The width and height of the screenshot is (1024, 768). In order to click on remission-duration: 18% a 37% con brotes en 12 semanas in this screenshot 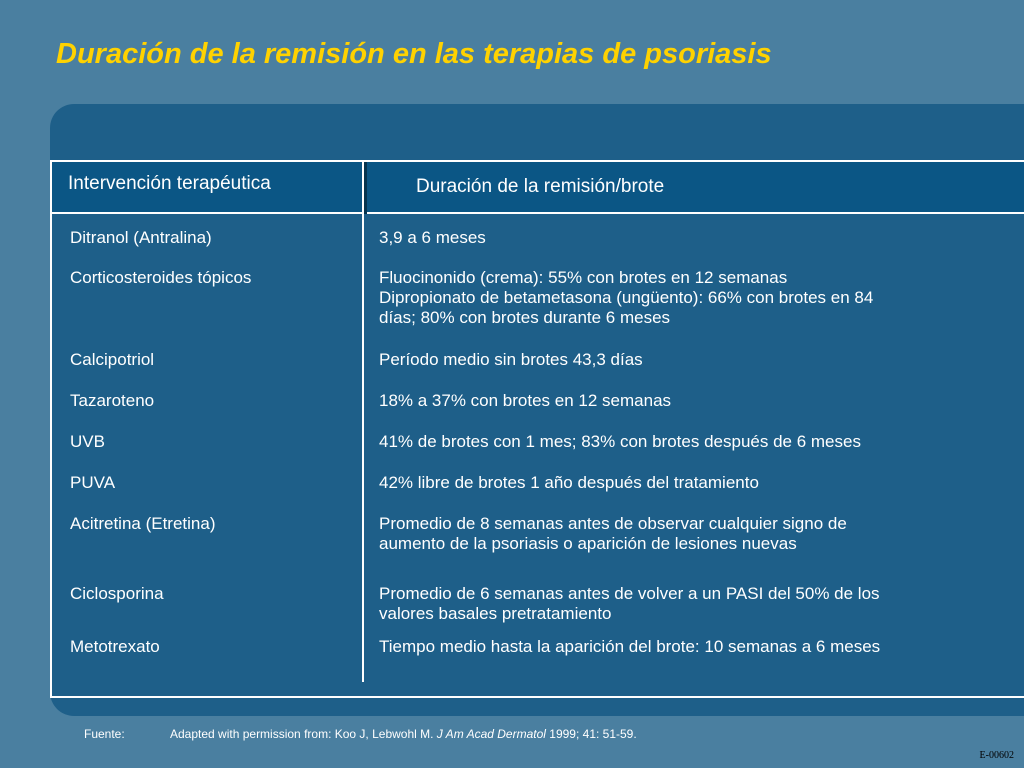, I will do `click(525, 401)`.